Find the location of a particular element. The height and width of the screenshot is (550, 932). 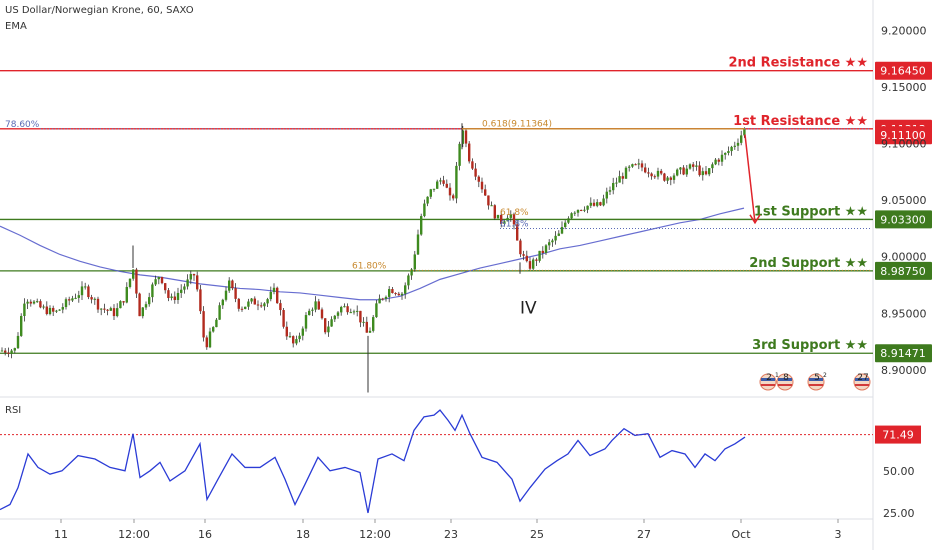

rsi-indicator-label: RSI is located at coordinates (13, 410).